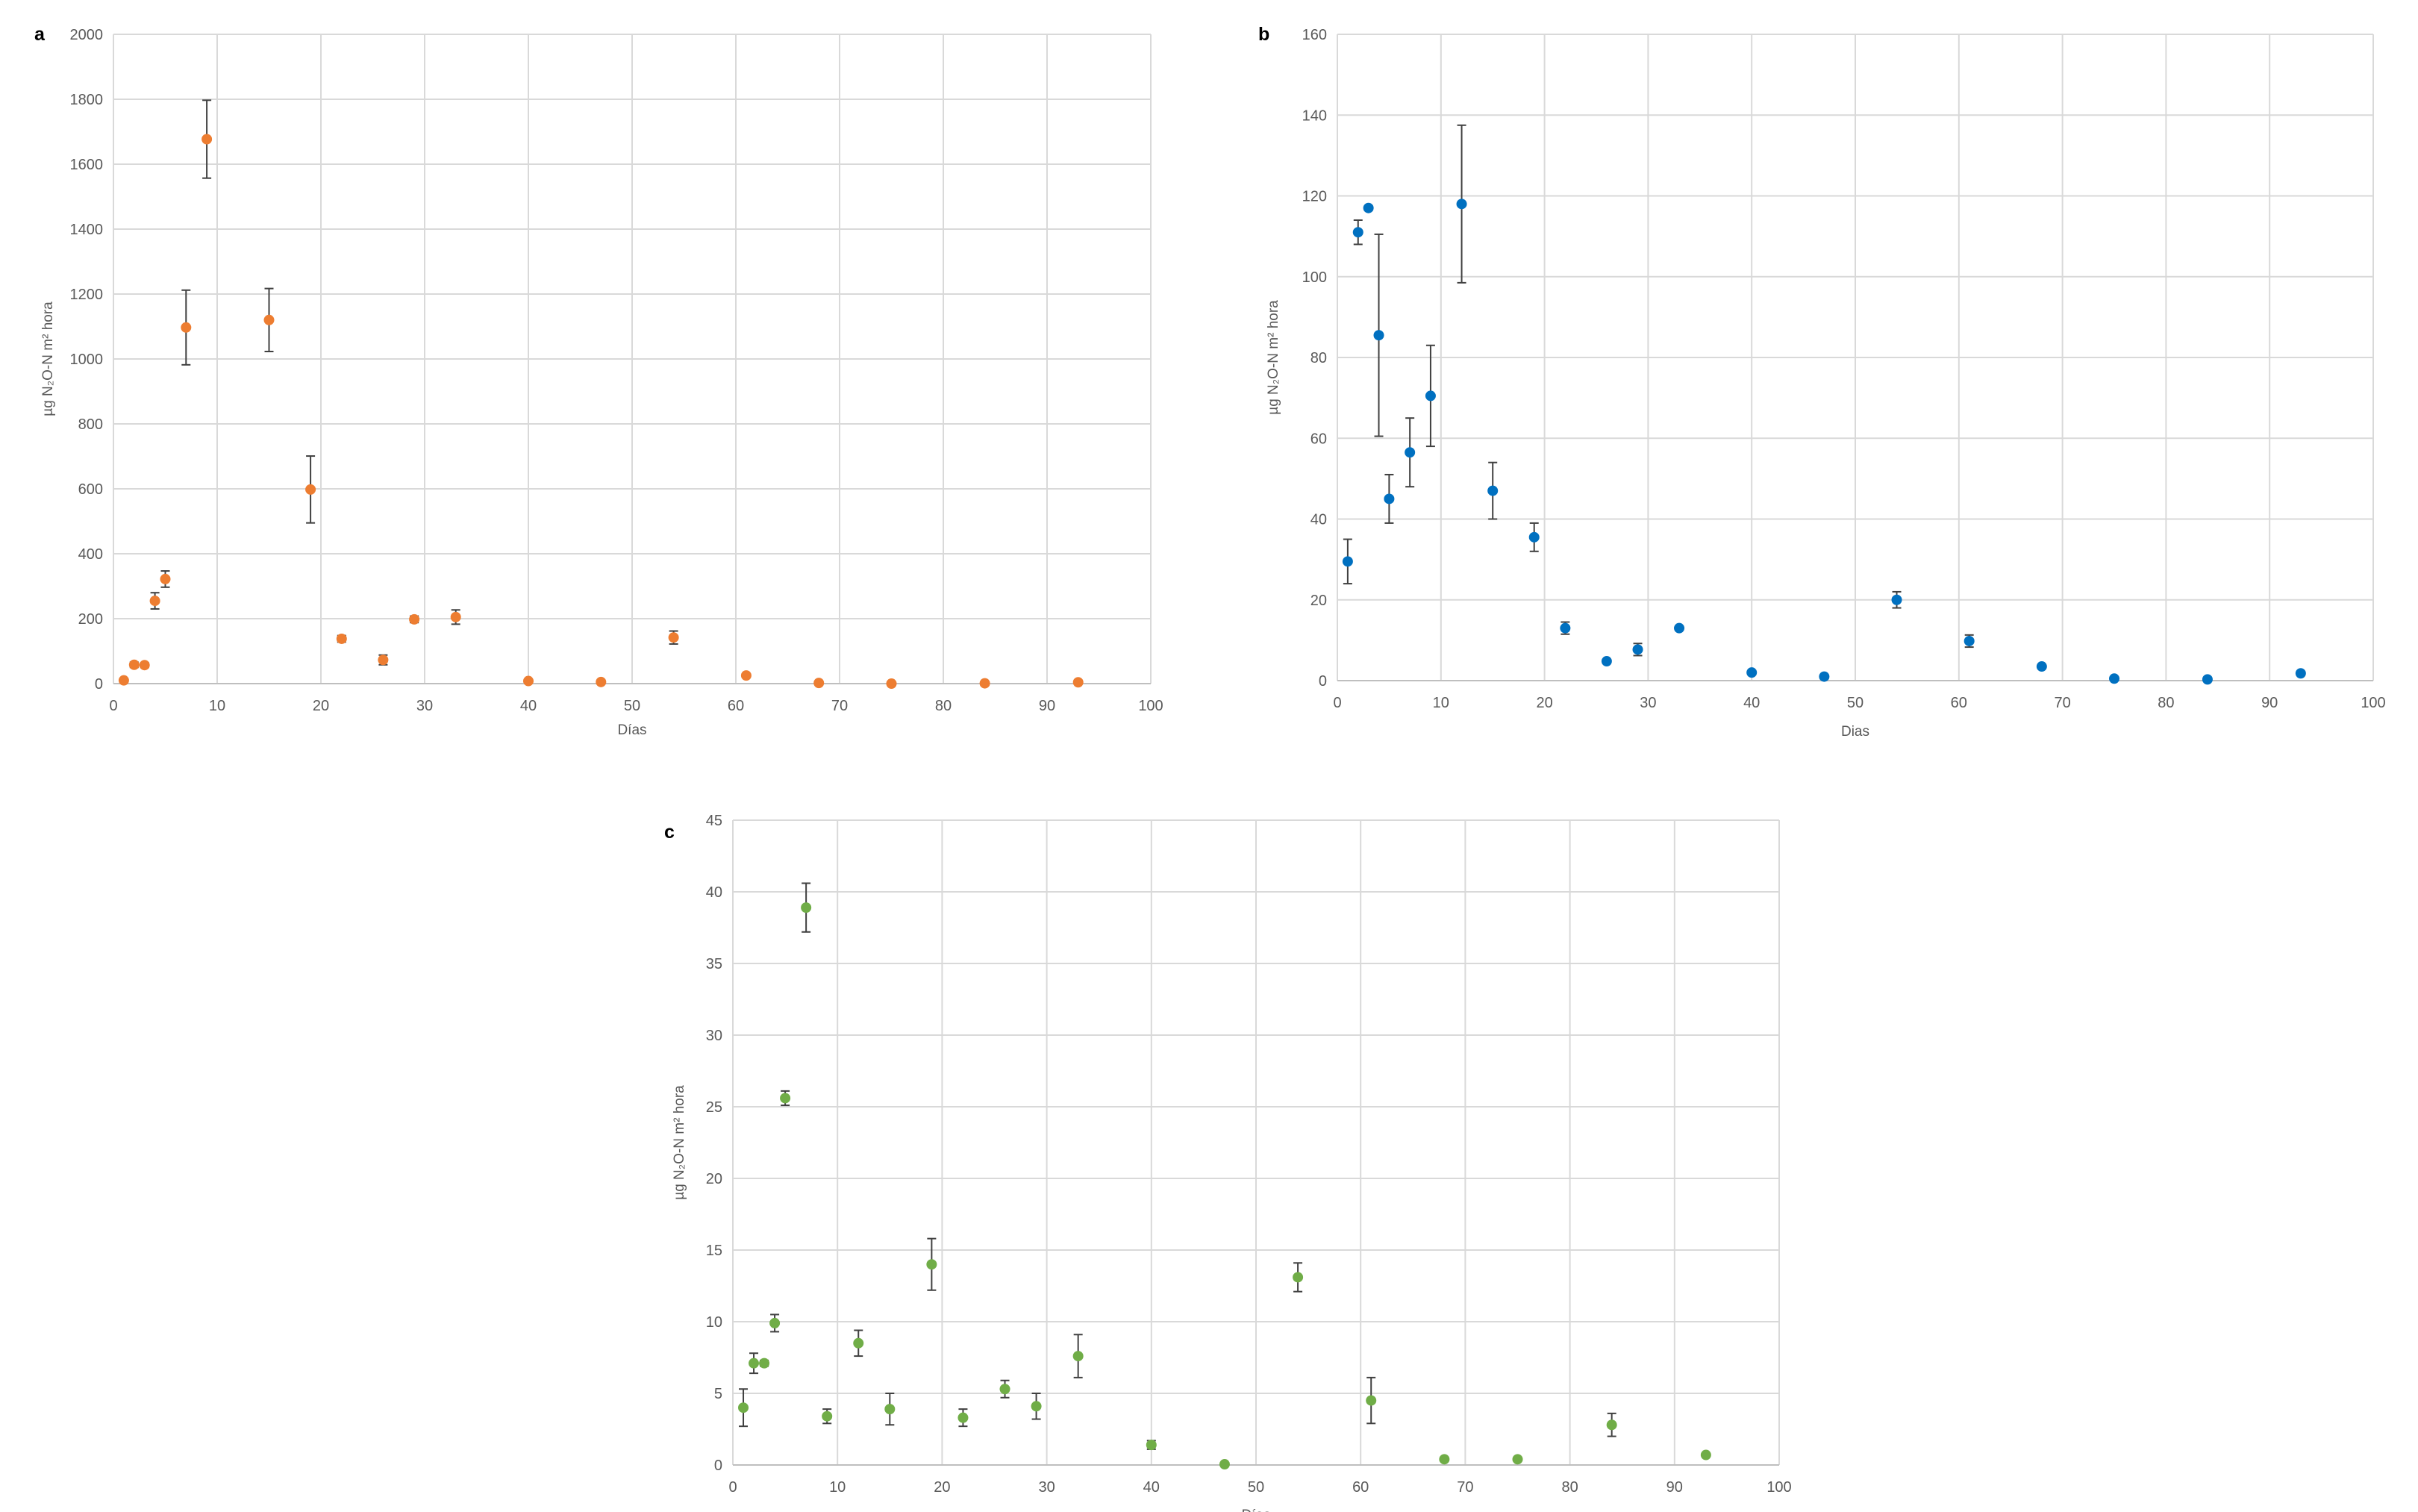 This screenshot has width=2418, height=1512. I want to click on y-tick-label: 1600, so click(87, 165).